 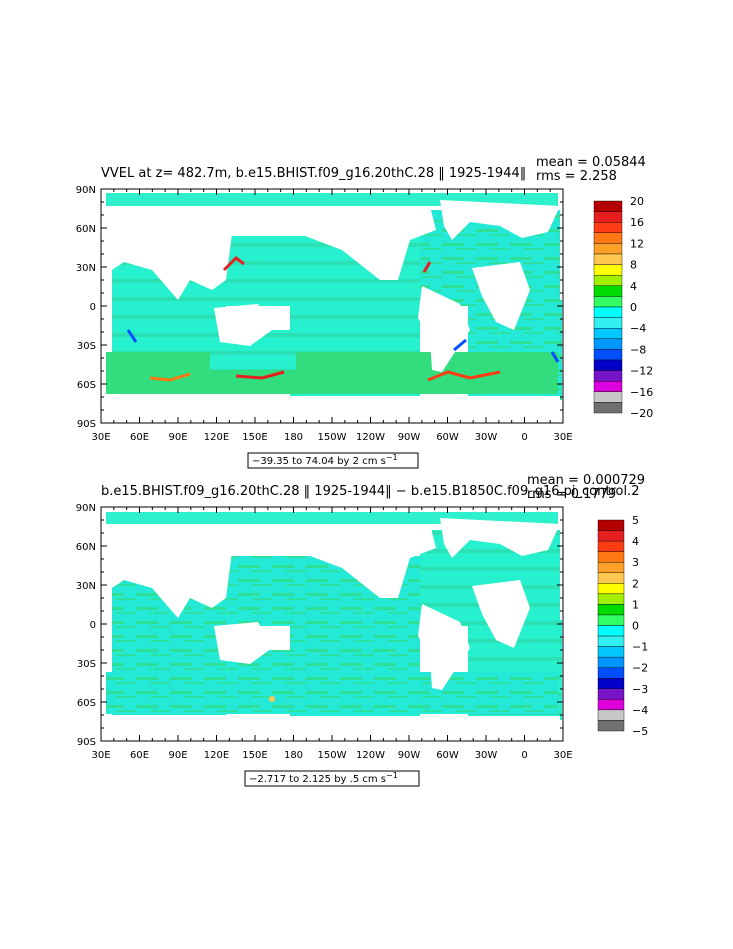 I want to click on svg-text: −2.717 to 2.125 by .5 cm s−1, so click(x=323, y=778).